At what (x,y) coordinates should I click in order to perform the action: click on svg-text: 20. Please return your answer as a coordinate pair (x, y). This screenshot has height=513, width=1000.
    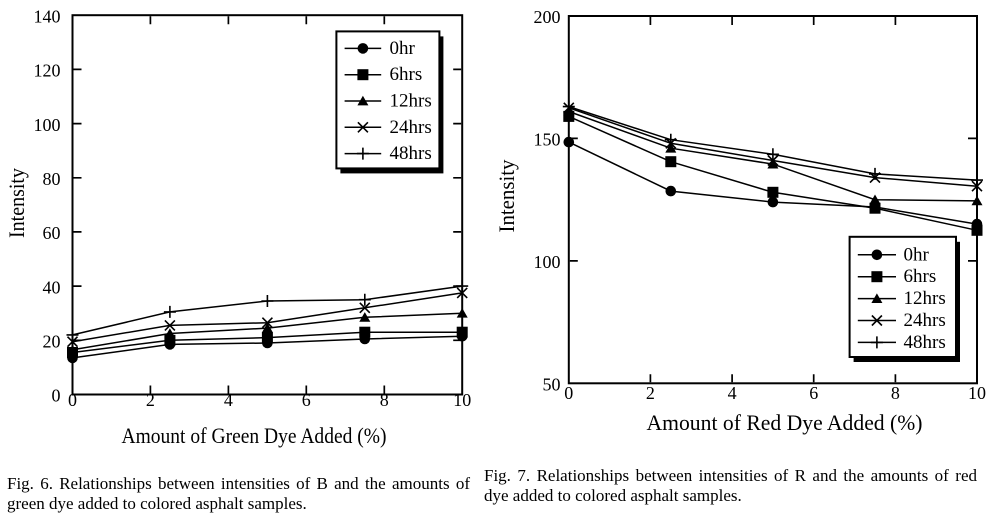
    Looking at the image, I should click on (52, 342).